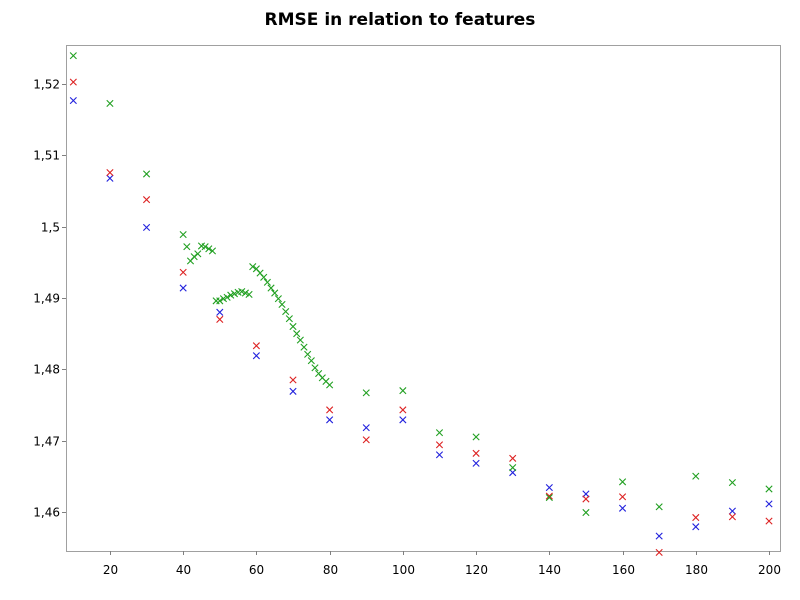 The width and height of the screenshot is (800, 600). Describe the element at coordinates (256, 570) in the screenshot. I see `x-tick-label: 60` at that location.